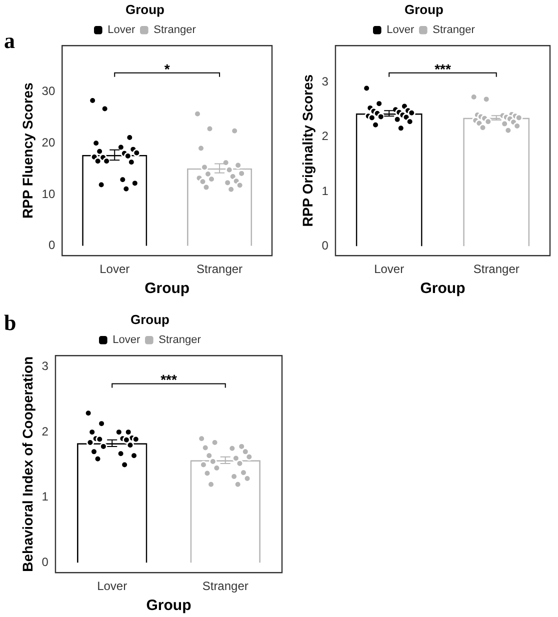 This screenshot has height=617, width=558. I want to click on annotation: *, so click(167, 68).